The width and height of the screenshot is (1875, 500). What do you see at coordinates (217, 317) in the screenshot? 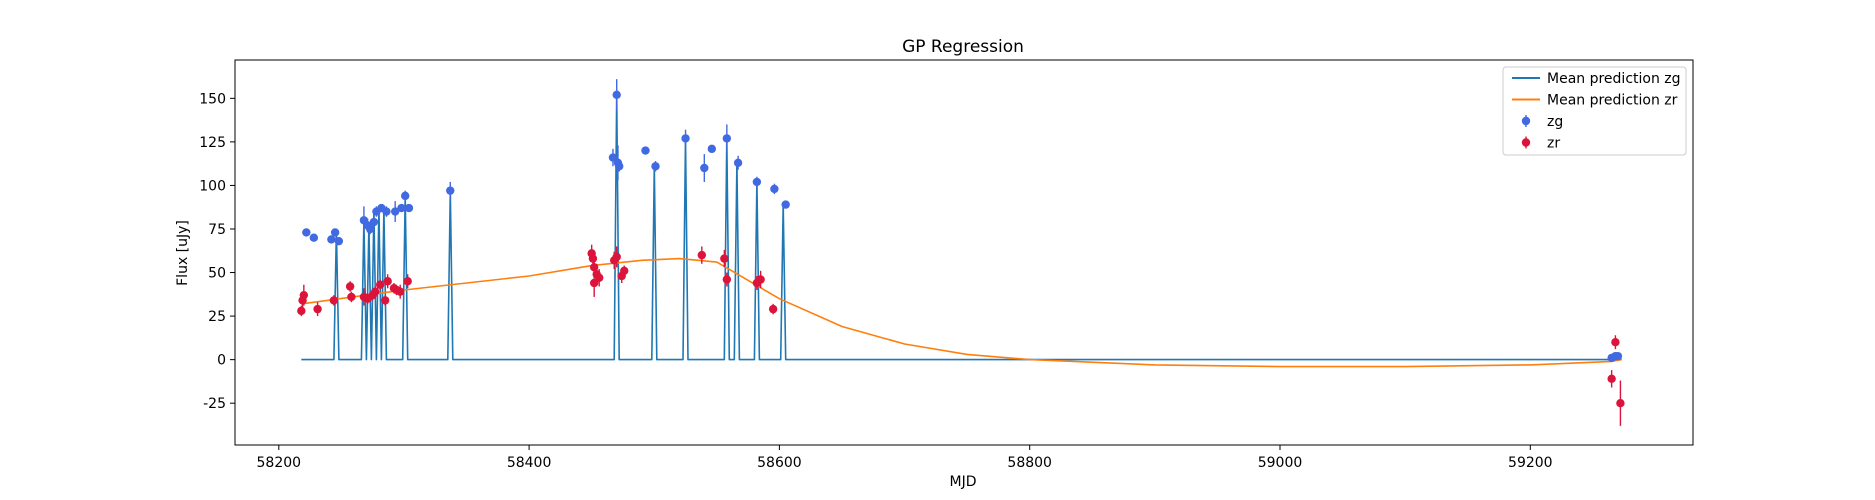
I see `y-tick-label: 25` at bounding box center [217, 317].